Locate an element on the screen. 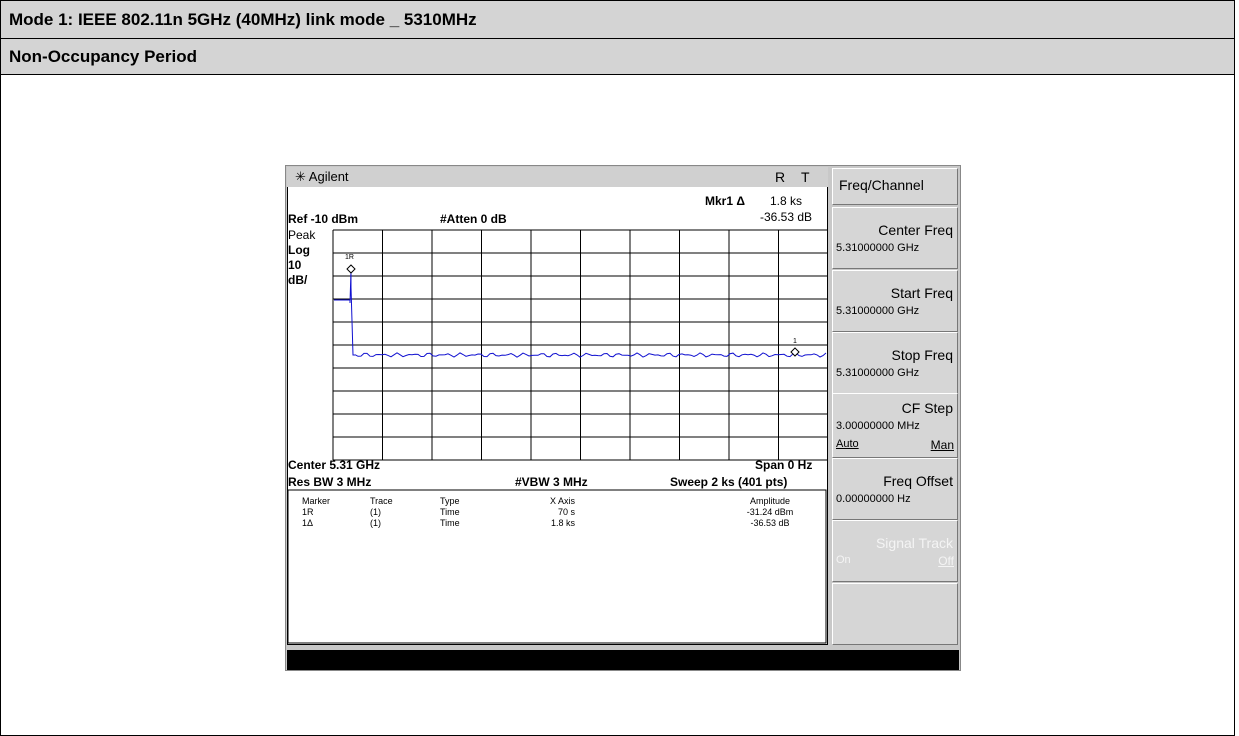 The width and height of the screenshot is (1239, 736). table-cell: Trace is located at coordinates (381, 501).